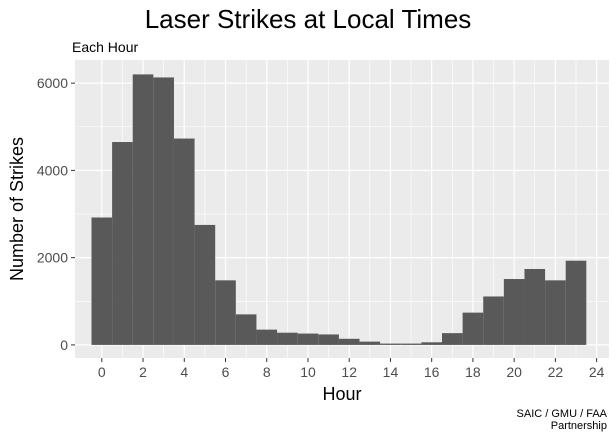  Describe the element at coordinates (561, 414) in the screenshot. I see `caption-line: SAIC / GMU / FAA` at that location.